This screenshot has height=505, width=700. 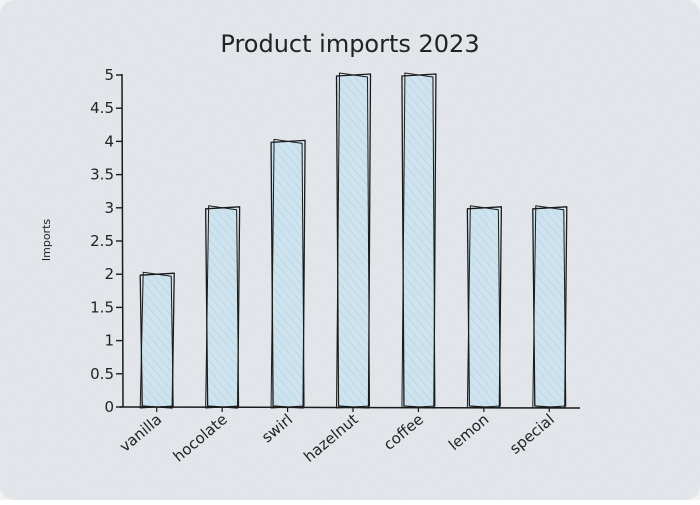 I want to click on y-tick-label: 4.5, so click(x=102, y=108).